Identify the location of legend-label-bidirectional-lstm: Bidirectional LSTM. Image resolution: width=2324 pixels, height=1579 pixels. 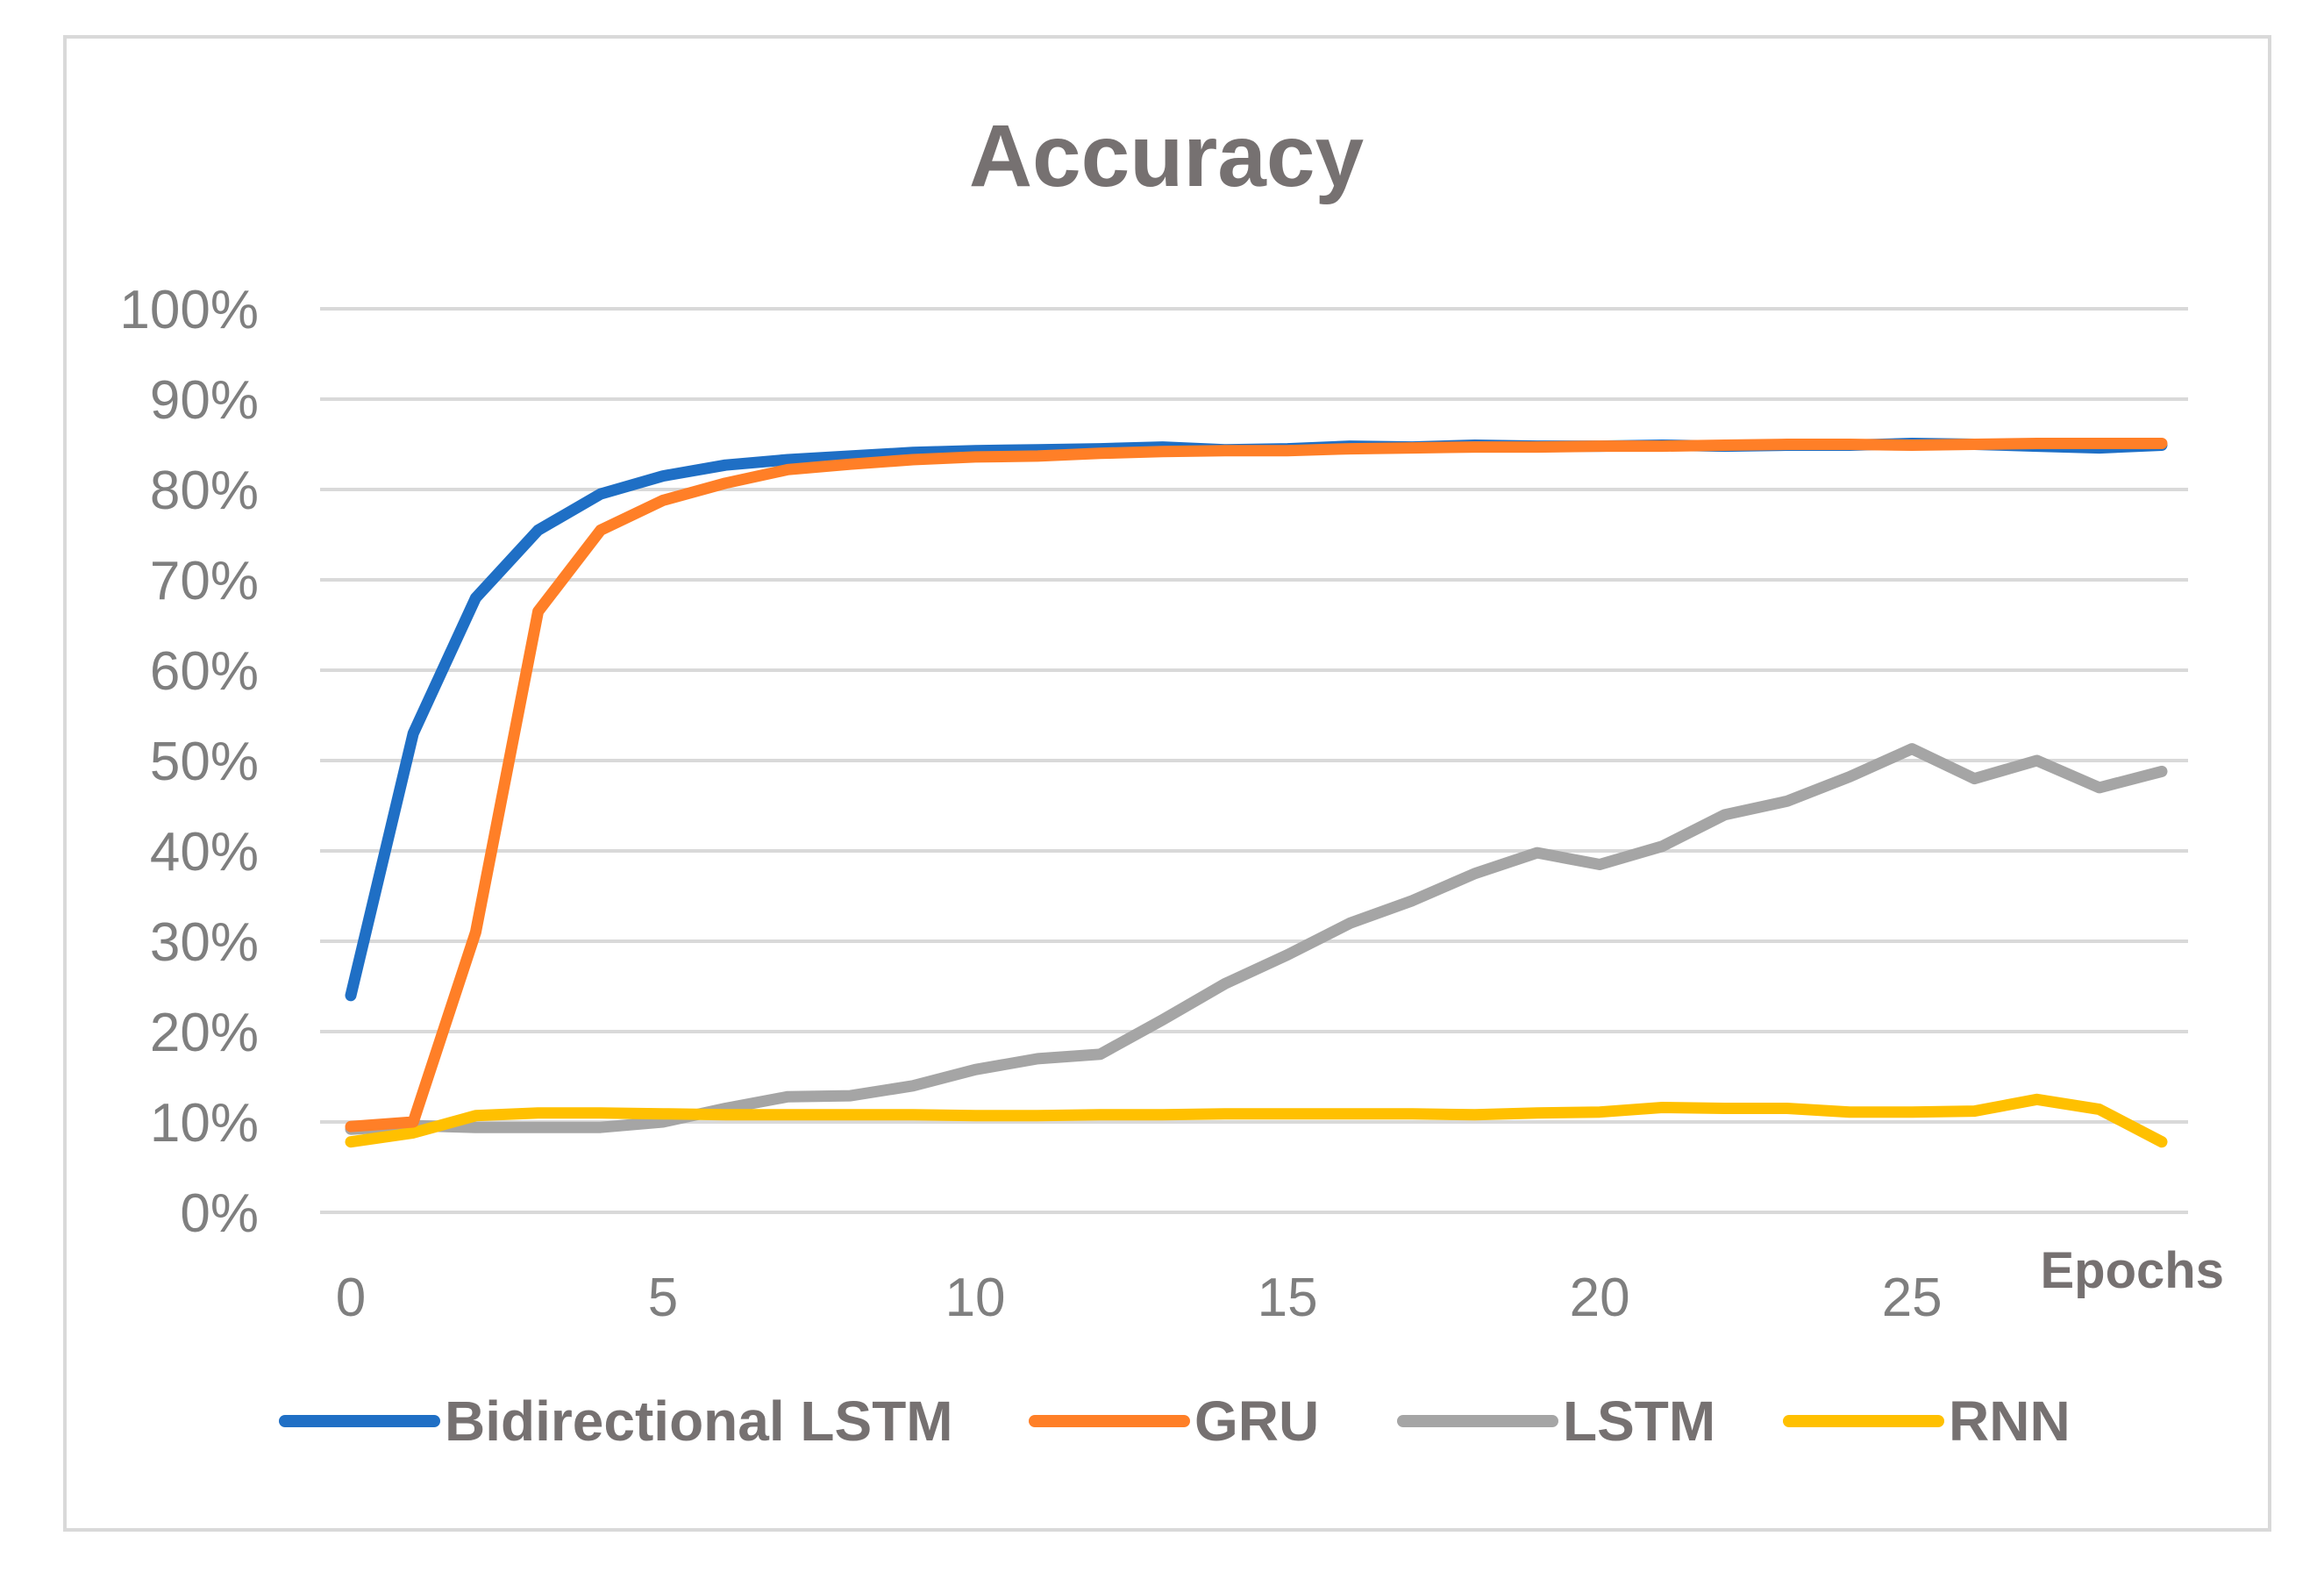
(699, 1421).